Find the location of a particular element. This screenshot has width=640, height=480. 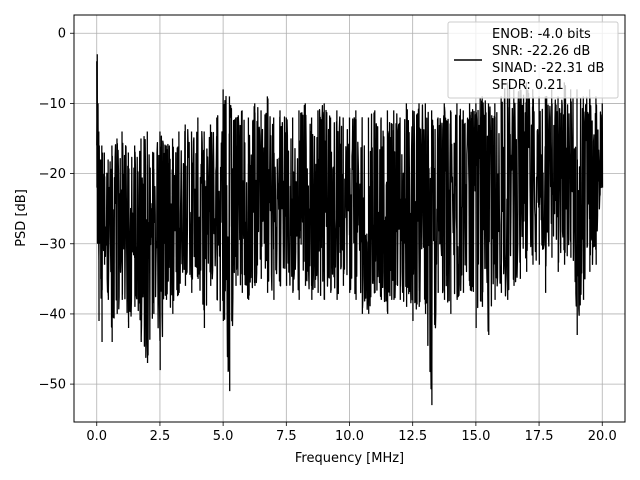

x-tick-label: 20.0 is located at coordinates (602, 436).